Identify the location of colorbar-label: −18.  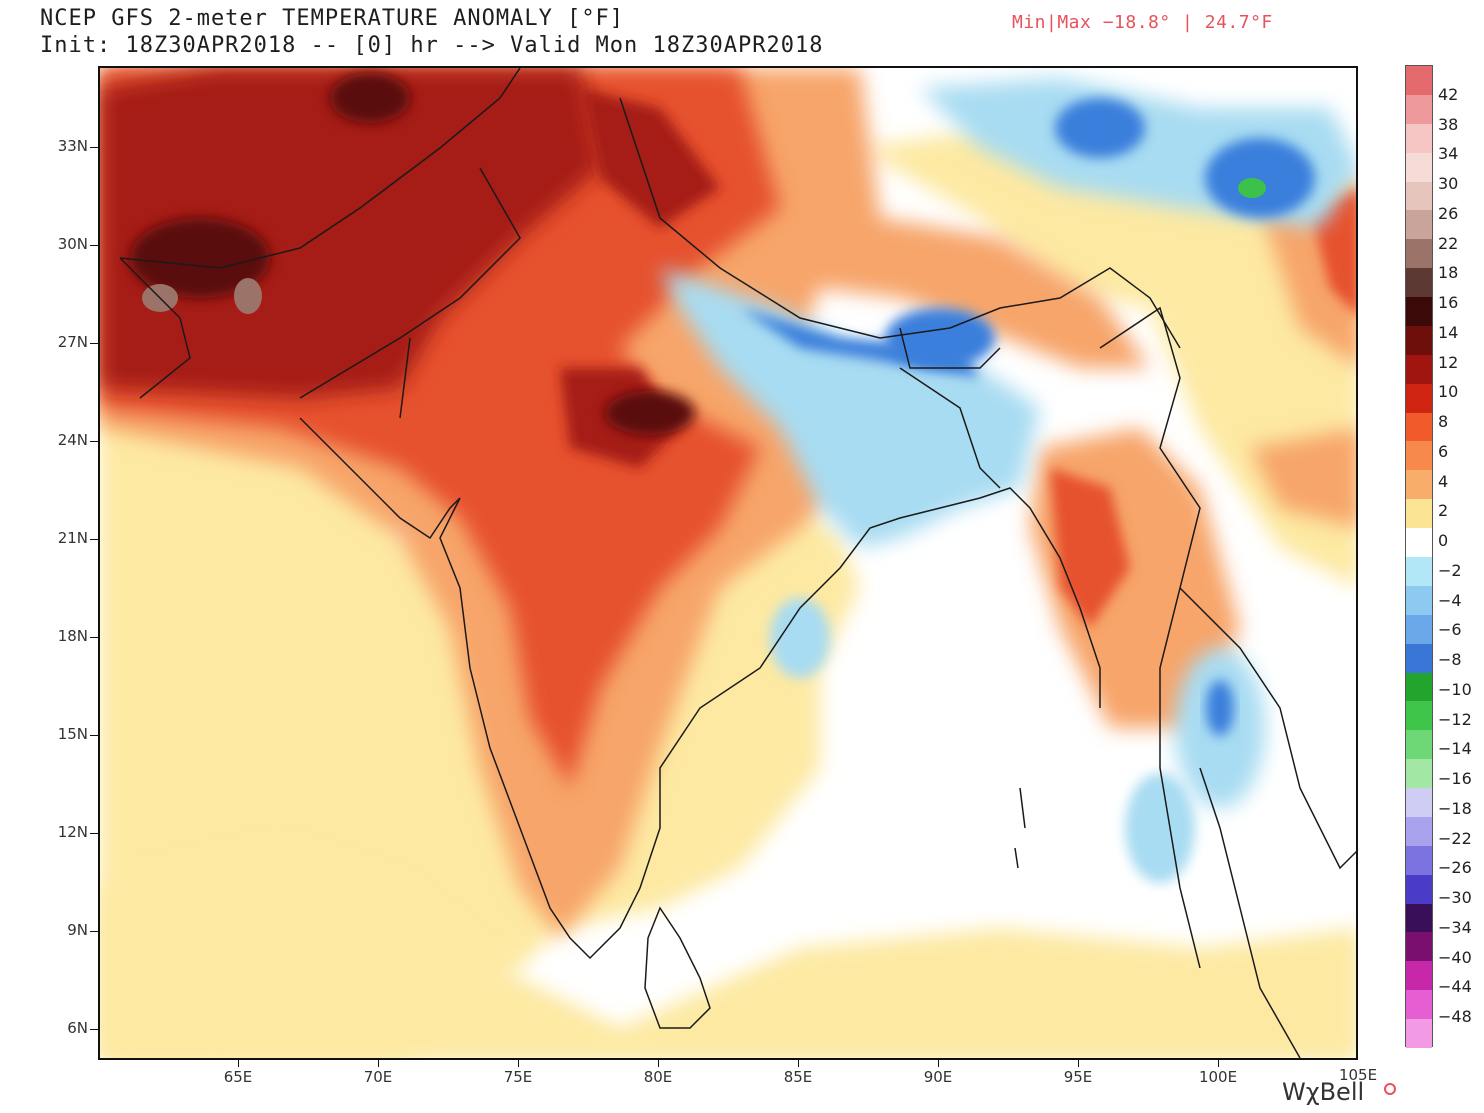
(1455, 808).